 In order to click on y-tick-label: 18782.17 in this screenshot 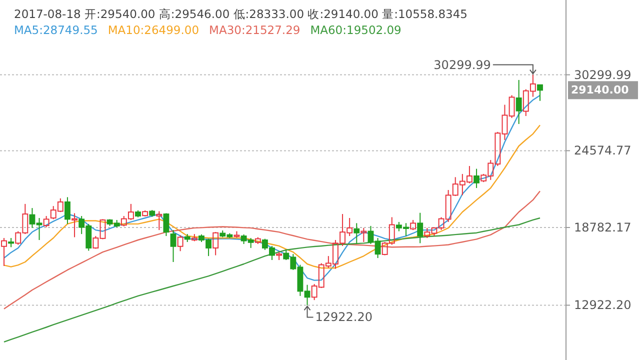, I will do `click(603, 227)`.